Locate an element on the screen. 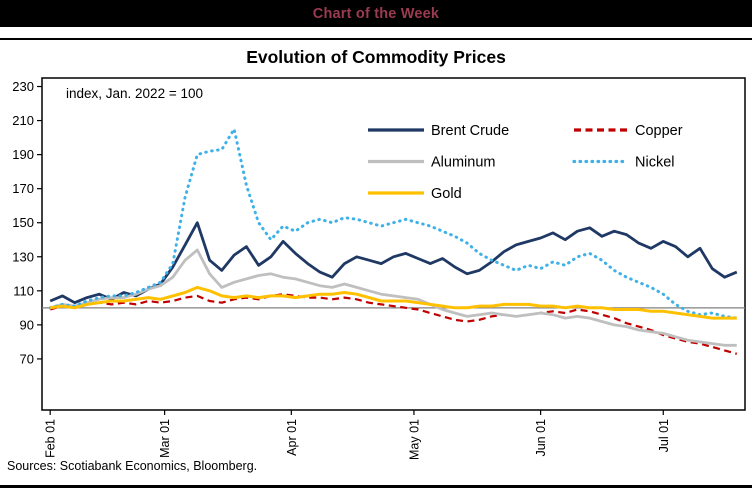  y-tick-label: 110 is located at coordinates (23, 290).